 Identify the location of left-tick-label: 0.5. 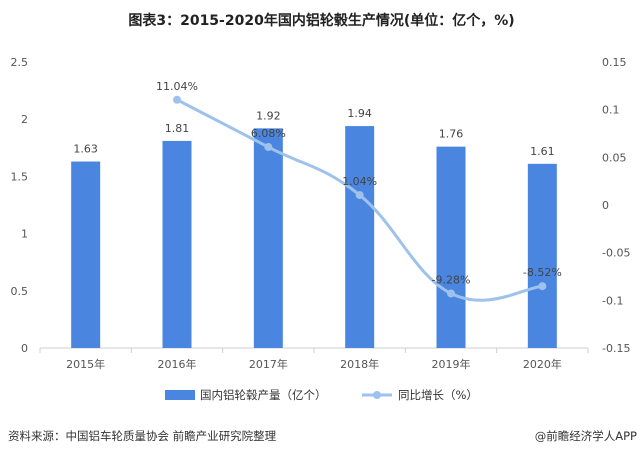
(20, 291).